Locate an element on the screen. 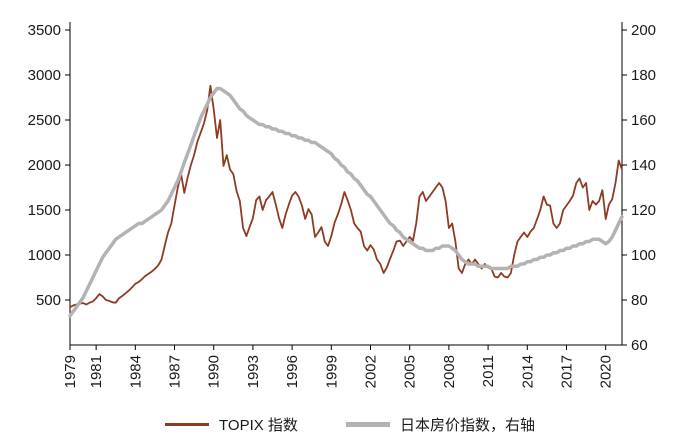 Image resolution: width=700 pixels, height=443 pixels. y-axis-left-label: 2500 is located at coordinates (44, 120).